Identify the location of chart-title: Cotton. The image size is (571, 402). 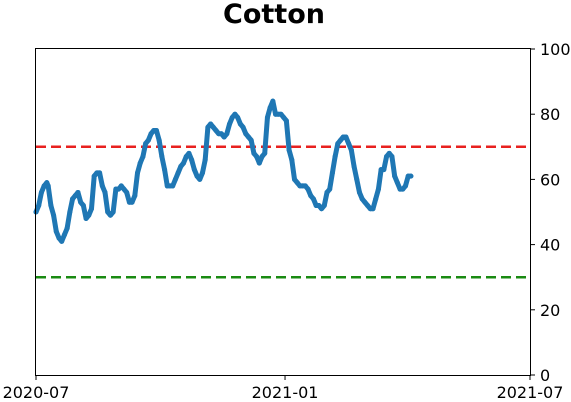
(274, 15).